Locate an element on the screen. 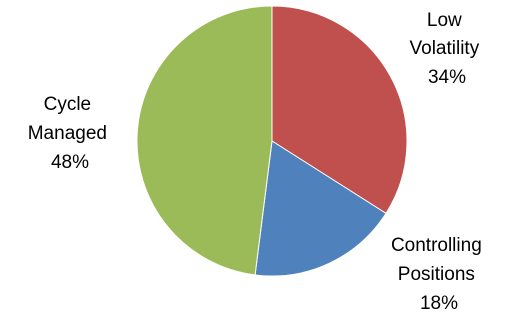  slice-label-low-volatility: Low Volatility 34% is located at coordinates (447, 49).